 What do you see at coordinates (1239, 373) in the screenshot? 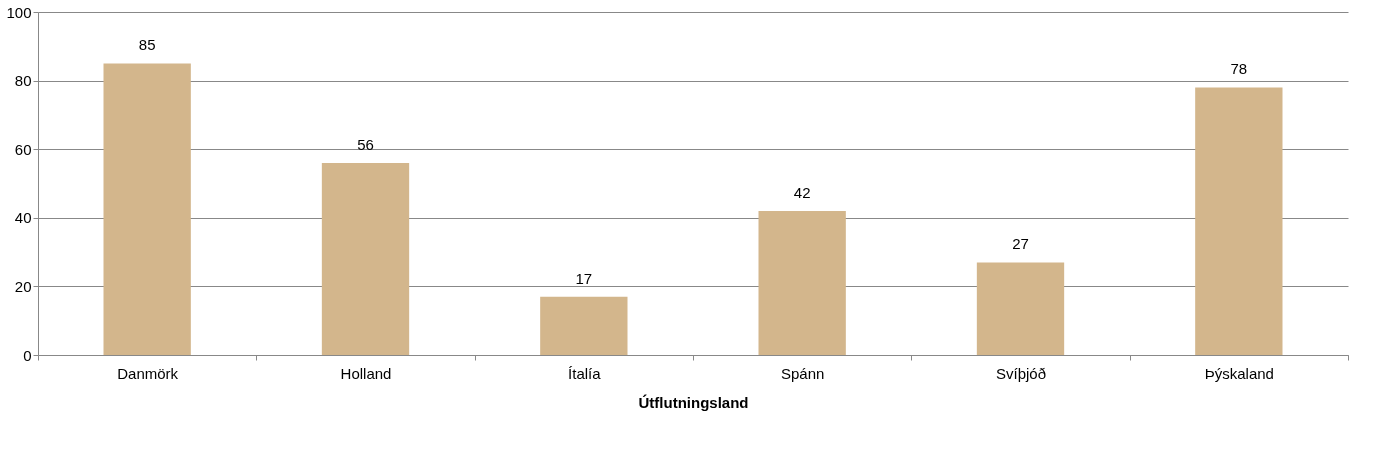
I see `x-tick-label: Þýskaland` at bounding box center [1239, 373].